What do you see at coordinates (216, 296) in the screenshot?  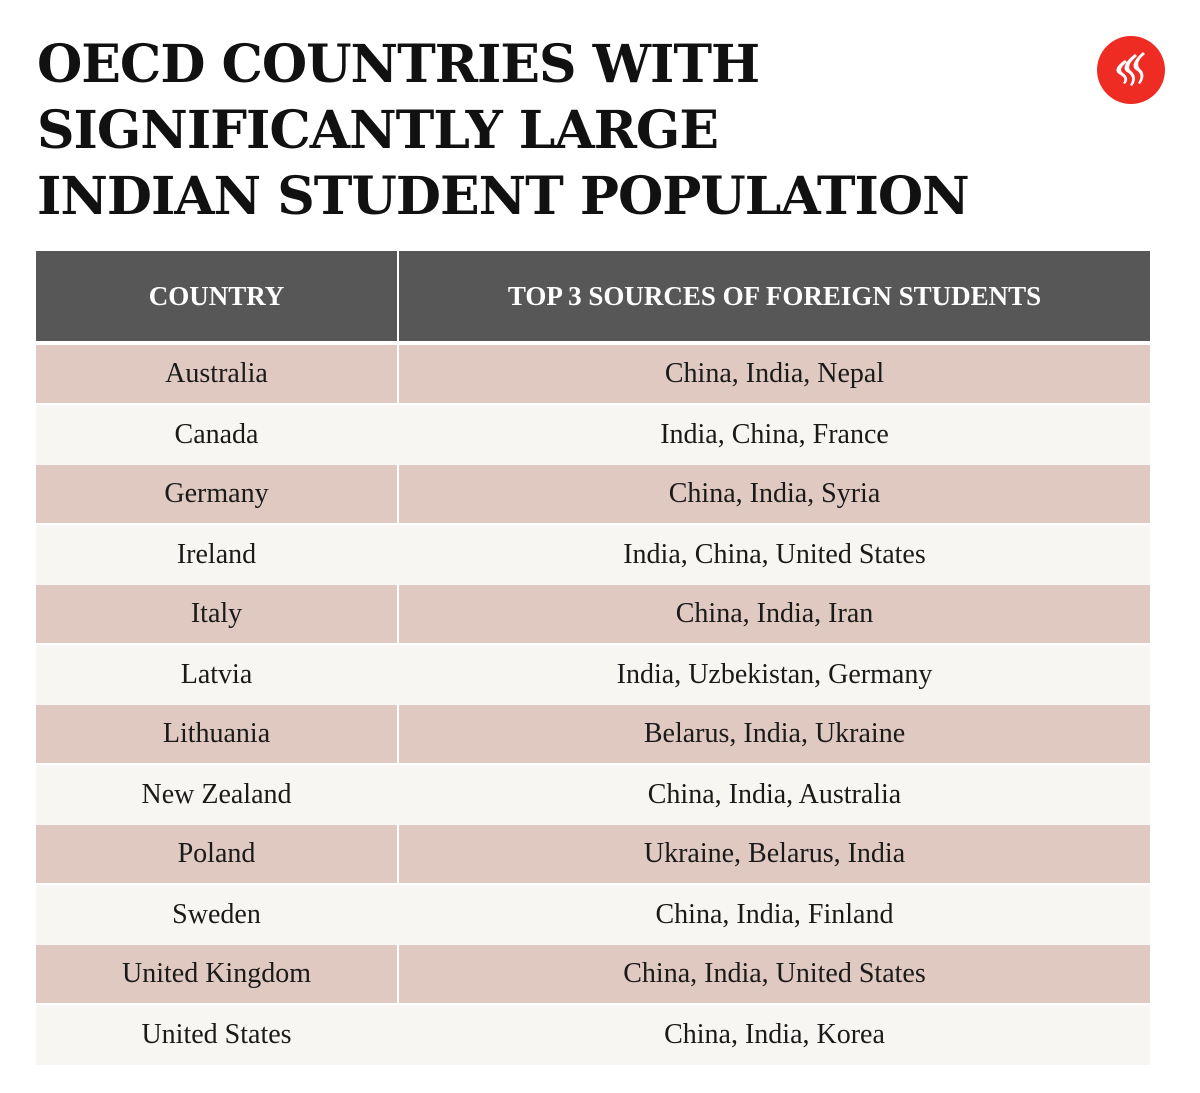 I see `header-country: COUNTRY` at bounding box center [216, 296].